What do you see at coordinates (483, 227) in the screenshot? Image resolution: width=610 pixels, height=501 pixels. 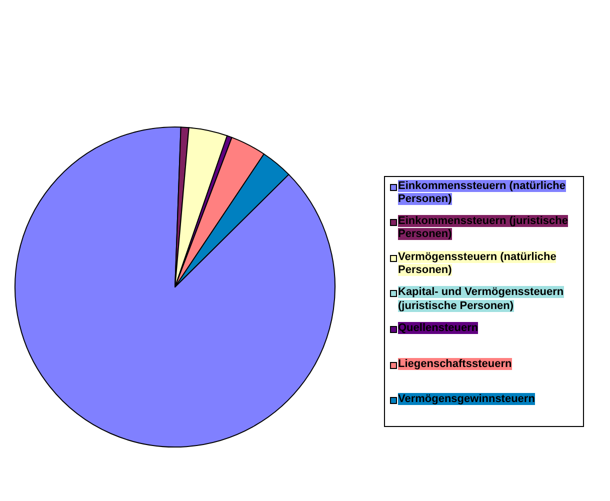 I see `legend-label: Einkommenssteuern (juristische Personen)` at bounding box center [483, 227].